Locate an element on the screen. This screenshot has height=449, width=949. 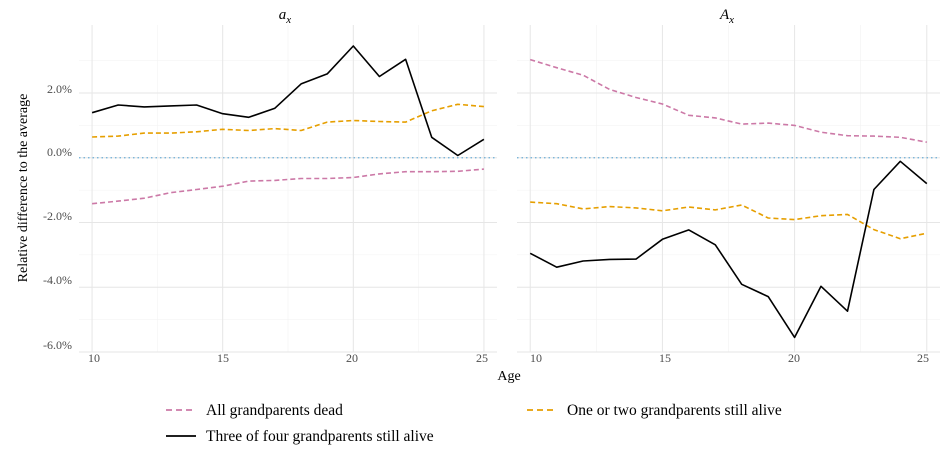
x-tick-labels-left: 10 15 20 25 is located at coordinates (288, 358).